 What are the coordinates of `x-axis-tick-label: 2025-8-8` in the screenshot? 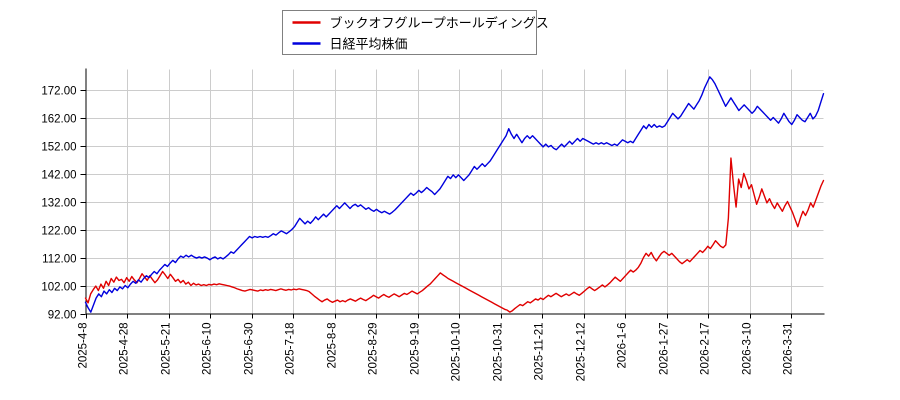 It's located at (333, 346).